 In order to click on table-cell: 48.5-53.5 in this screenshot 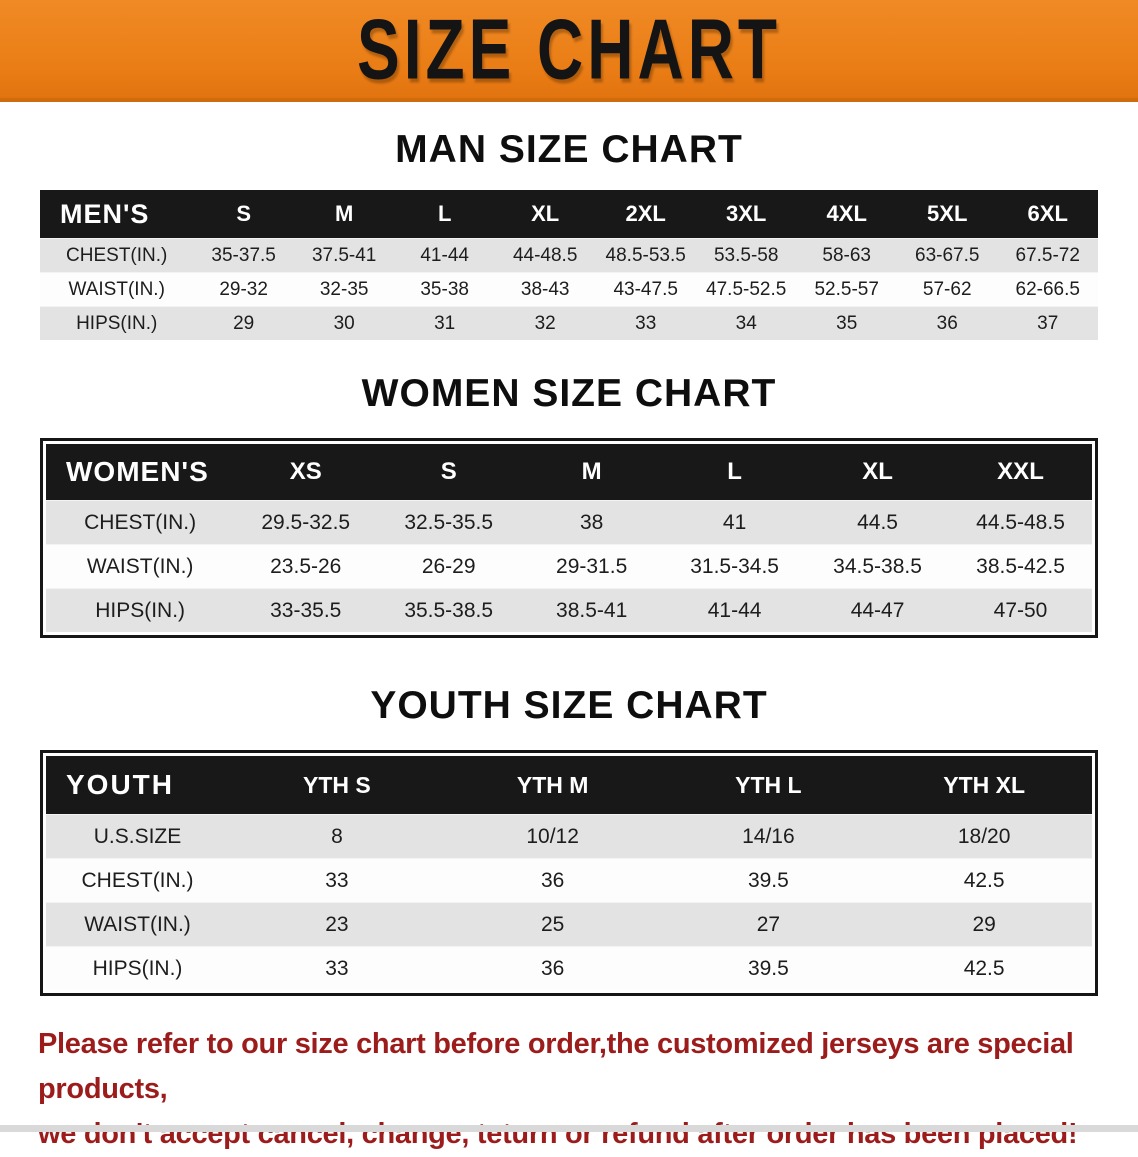, I will do `click(645, 255)`.